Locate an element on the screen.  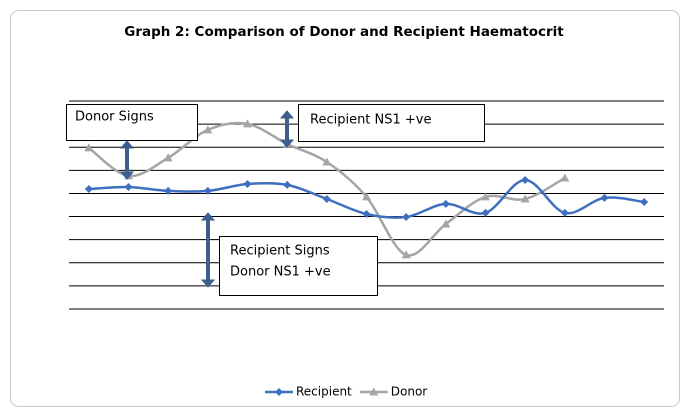
arrows is located at coordinates (207, 199).